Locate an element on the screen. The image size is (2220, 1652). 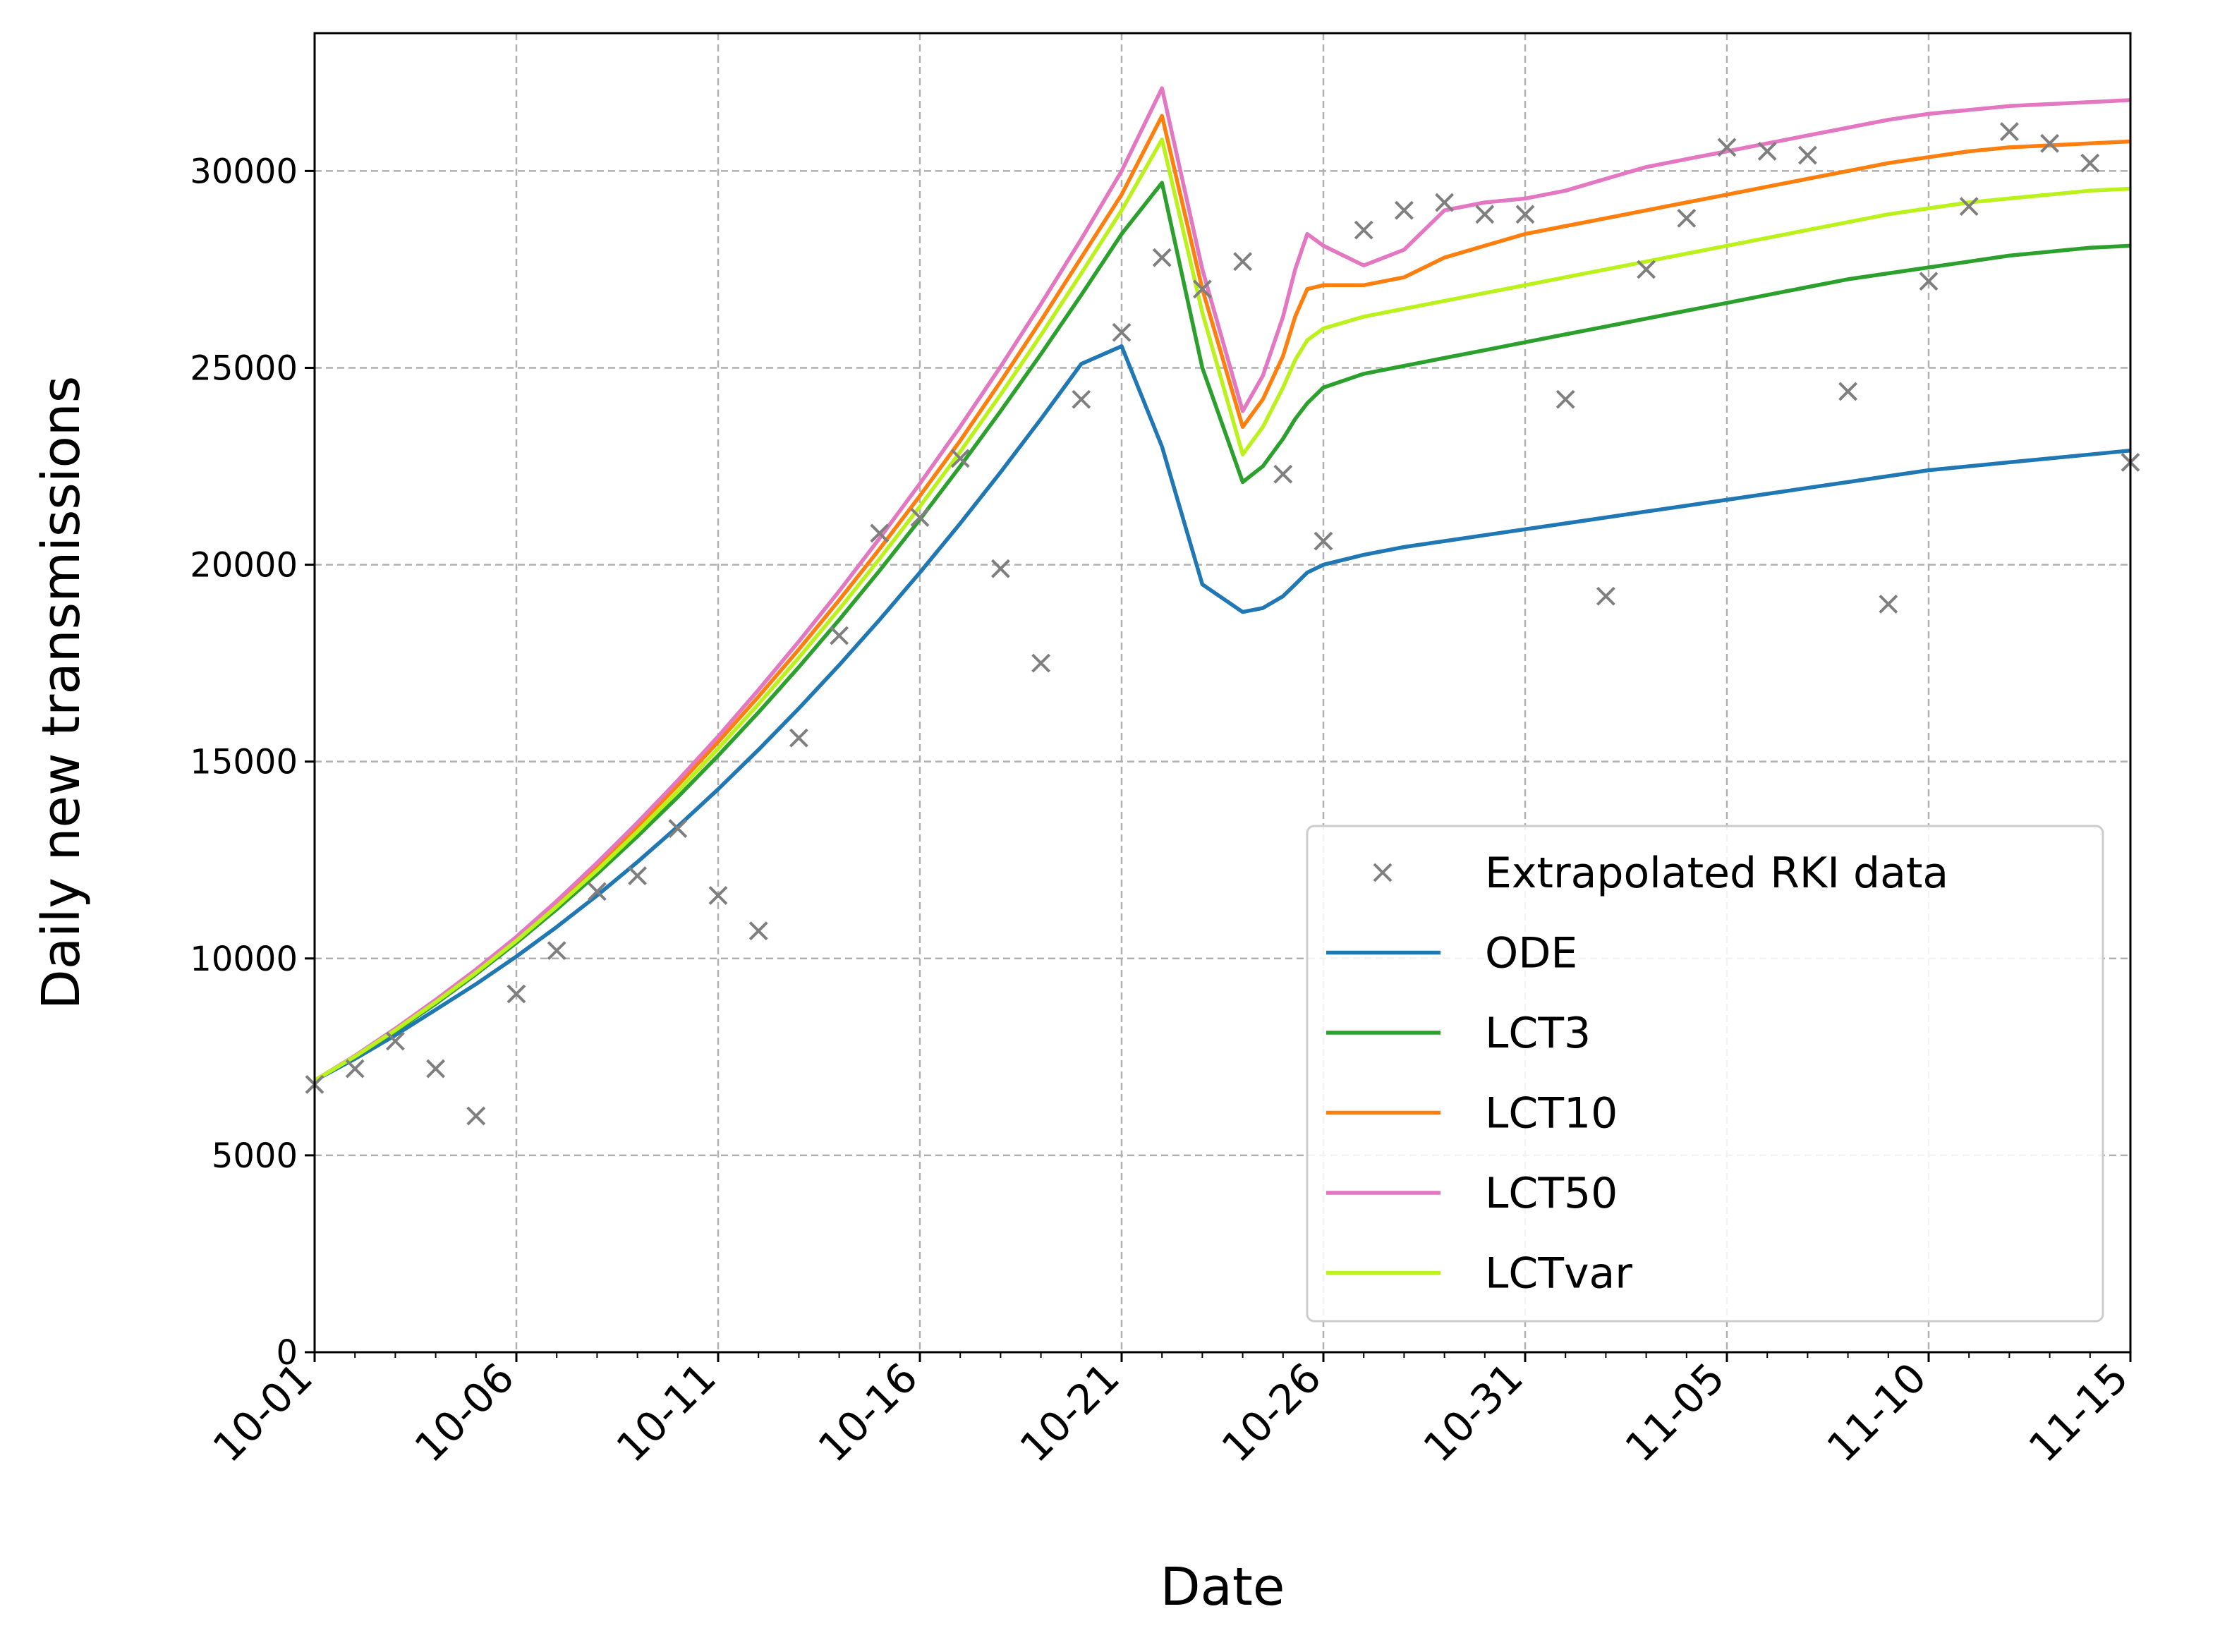
legend-box is located at coordinates (1705, 1074).